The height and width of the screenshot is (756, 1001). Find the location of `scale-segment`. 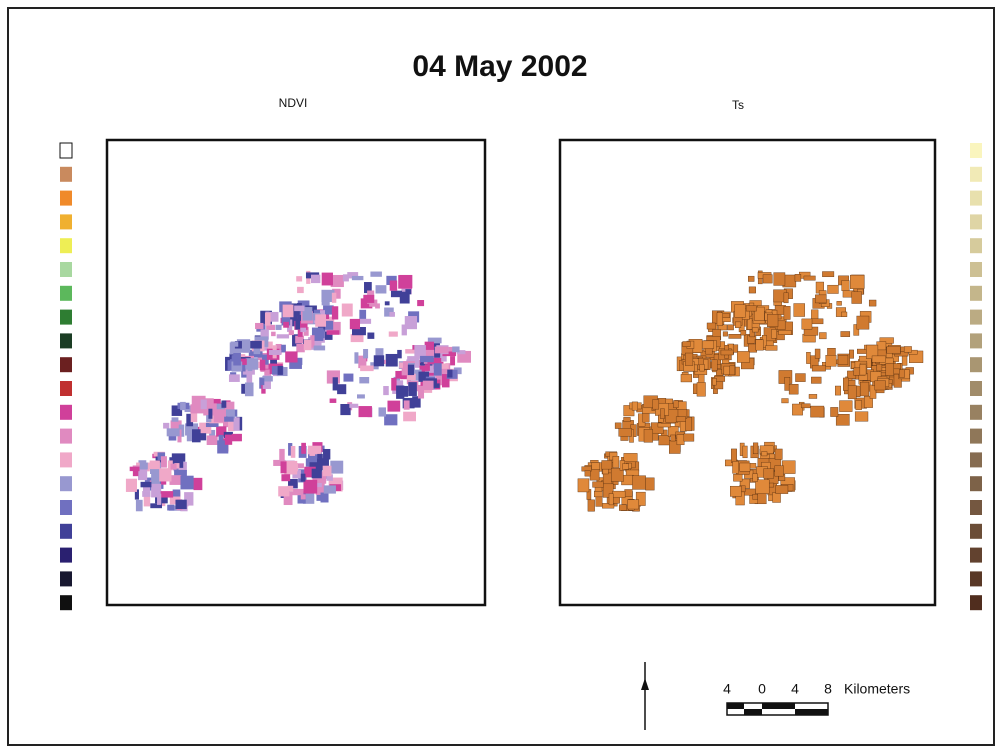

scale-segment is located at coordinates (735, 706).